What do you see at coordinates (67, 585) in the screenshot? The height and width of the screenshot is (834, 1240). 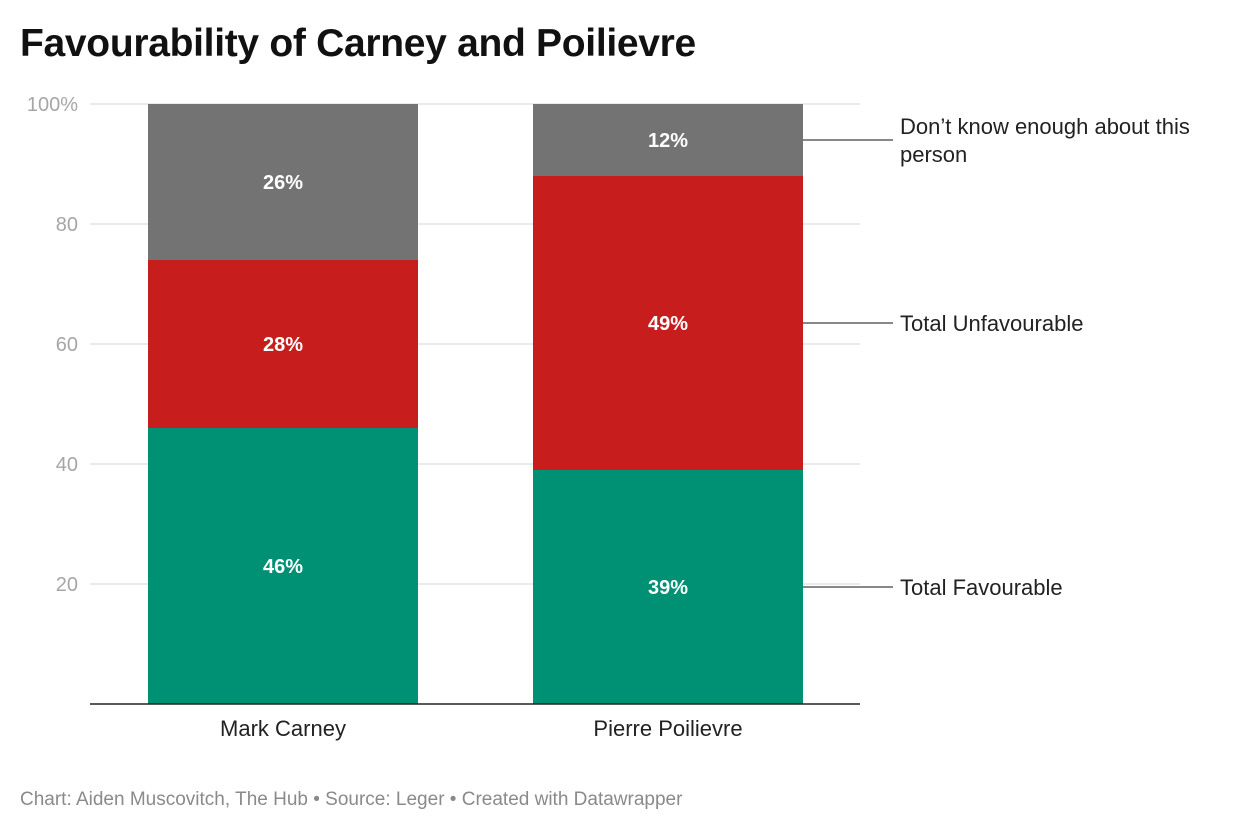 I see `y-tick-label: 20` at bounding box center [67, 585].